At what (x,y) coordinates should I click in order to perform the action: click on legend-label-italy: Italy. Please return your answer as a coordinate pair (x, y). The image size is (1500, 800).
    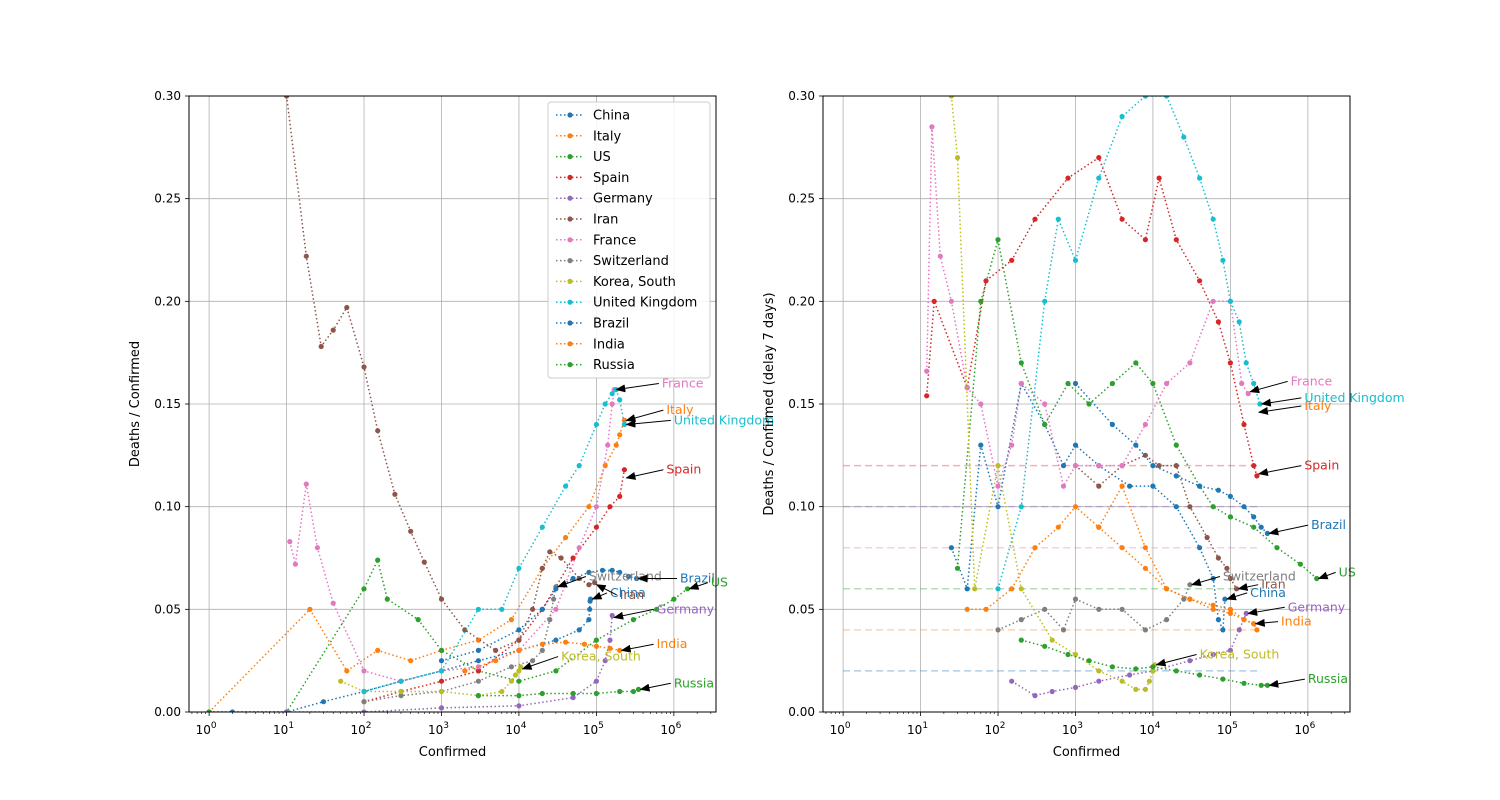
    Looking at the image, I should click on (607, 136).